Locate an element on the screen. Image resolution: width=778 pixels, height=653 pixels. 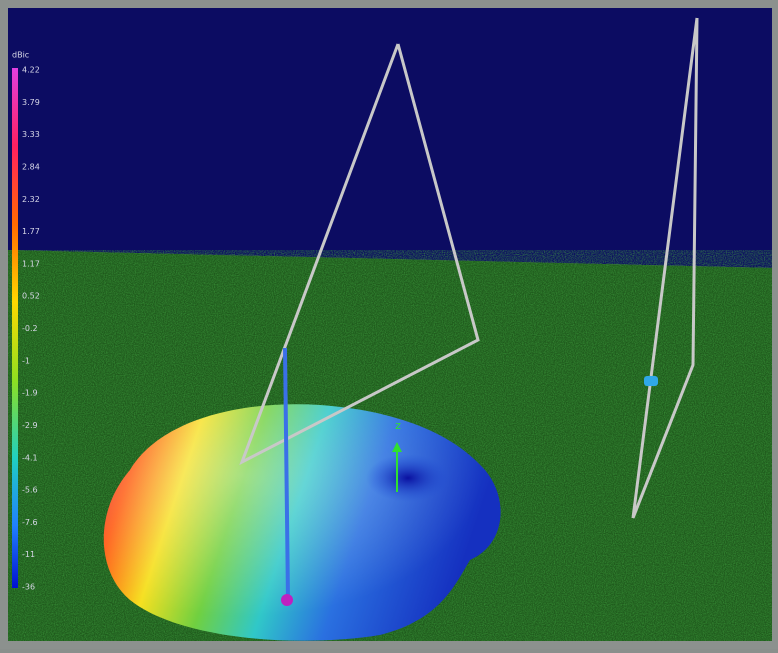
colorbar-label: -11 is located at coordinates (28, 554).